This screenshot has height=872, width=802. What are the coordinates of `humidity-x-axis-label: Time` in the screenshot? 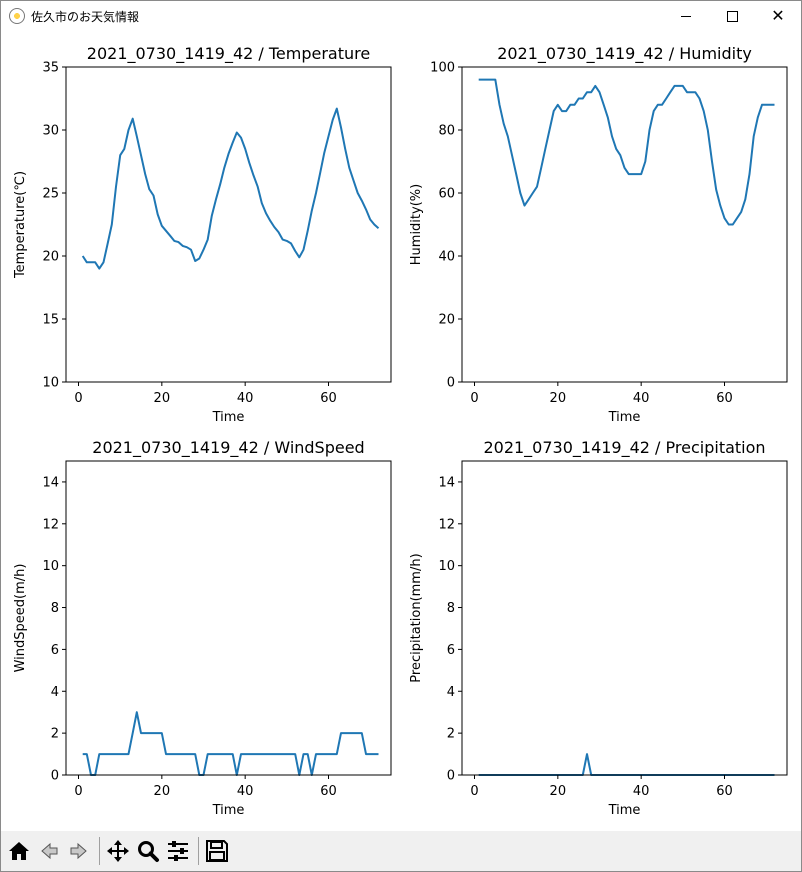 It's located at (624, 417).